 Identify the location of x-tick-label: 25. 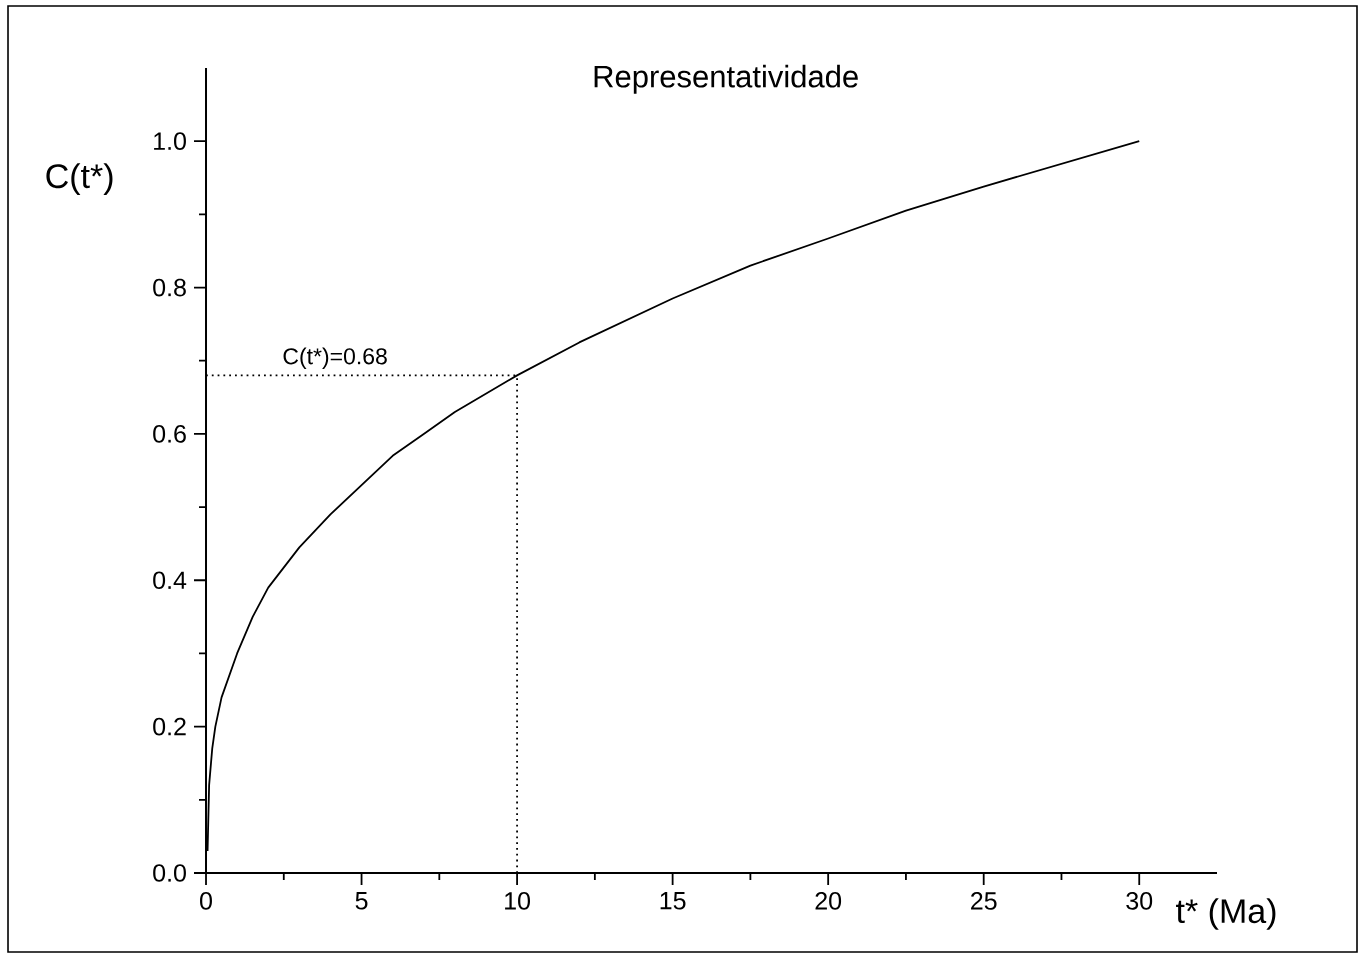
(984, 901).